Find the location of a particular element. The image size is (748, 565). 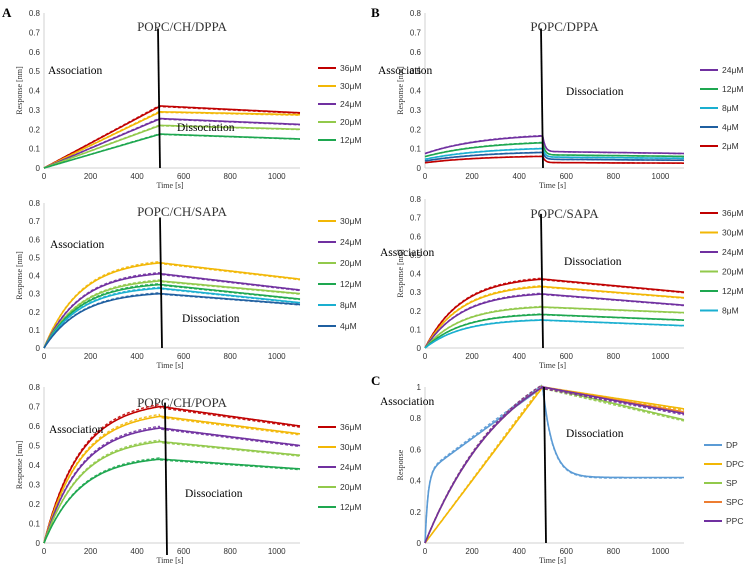

series-line-20μM is located at coordinates (172, 314).